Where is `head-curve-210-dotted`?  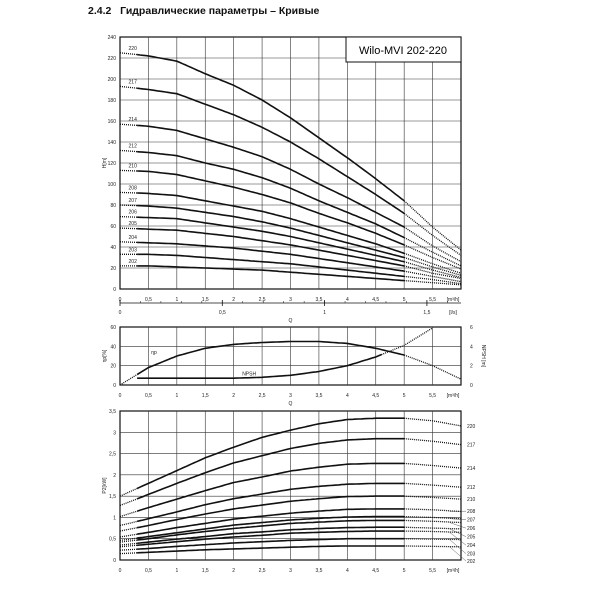
head-curve-210-dotted is located at coordinates (432, 257).